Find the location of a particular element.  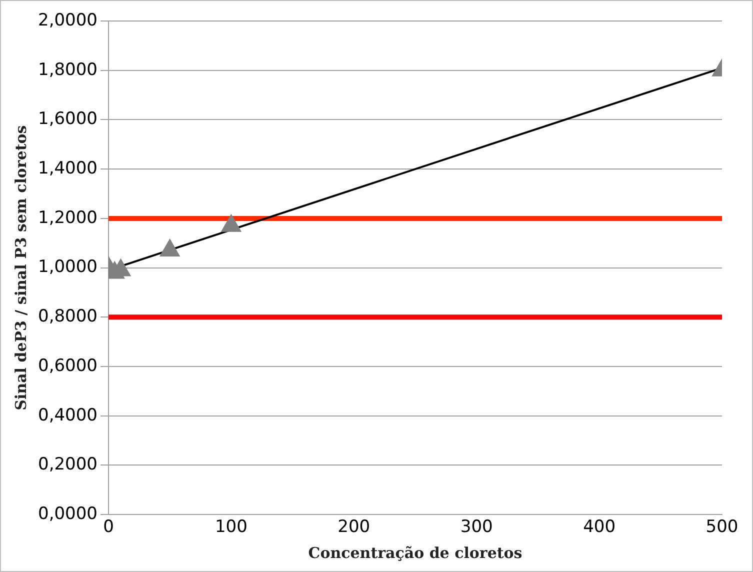

y-tick-label: 0,4000 is located at coordinates (68, 415).